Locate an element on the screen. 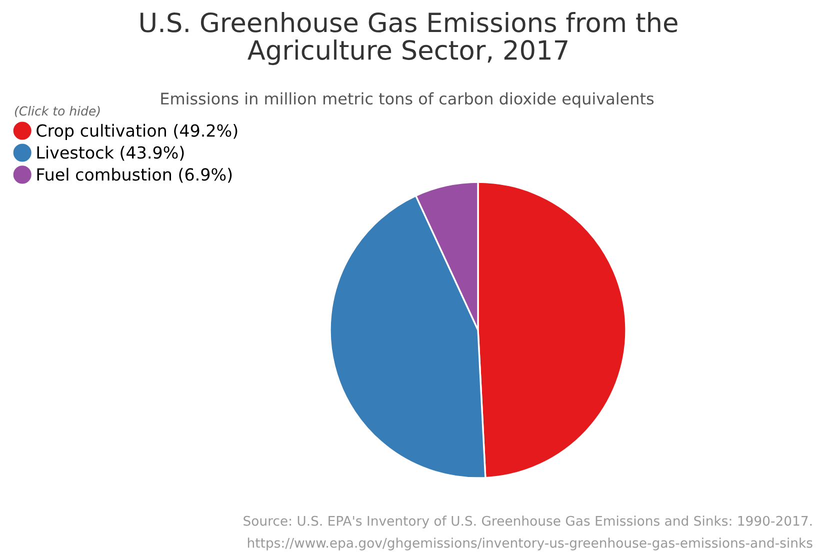 The height and width of the screenshot is (552, 817). chart-title: U.S. Greenhouse Gas Emissions from the Agriculture Sector, 2017 is located at coordinates (409, 39).